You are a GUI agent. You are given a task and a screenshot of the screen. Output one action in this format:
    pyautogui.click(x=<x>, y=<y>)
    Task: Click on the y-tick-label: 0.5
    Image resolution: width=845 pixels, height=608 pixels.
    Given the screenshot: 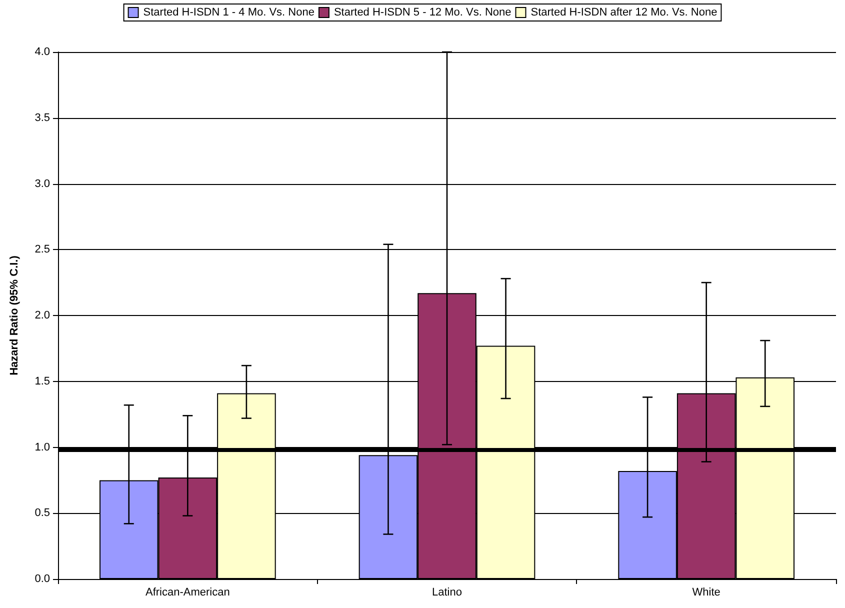 What is the action you would take?
    pyautogui.click(x=42, y=513)
    